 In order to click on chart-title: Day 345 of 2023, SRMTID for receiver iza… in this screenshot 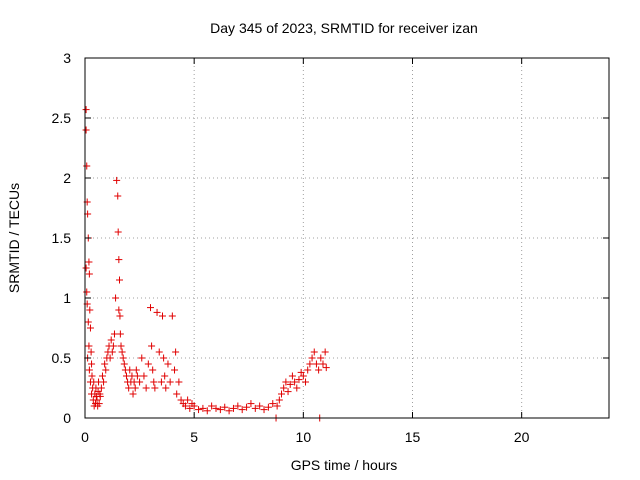, I will do `click(344, 28)`.